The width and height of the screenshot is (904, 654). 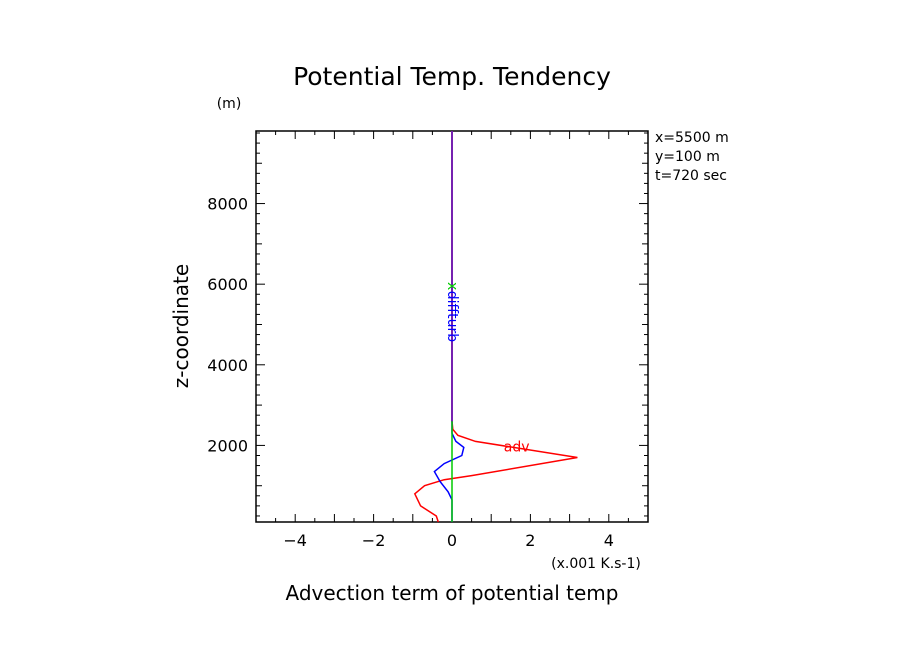 I want to click on x-tick-label: 4, so click(x=609, y=540).